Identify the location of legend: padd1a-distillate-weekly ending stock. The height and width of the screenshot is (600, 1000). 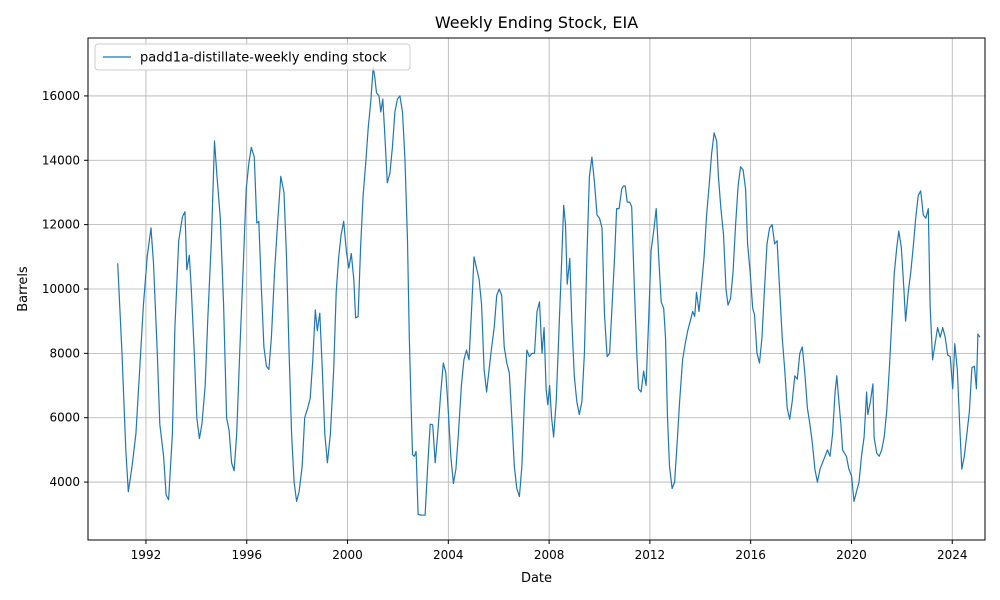
(252, 57).